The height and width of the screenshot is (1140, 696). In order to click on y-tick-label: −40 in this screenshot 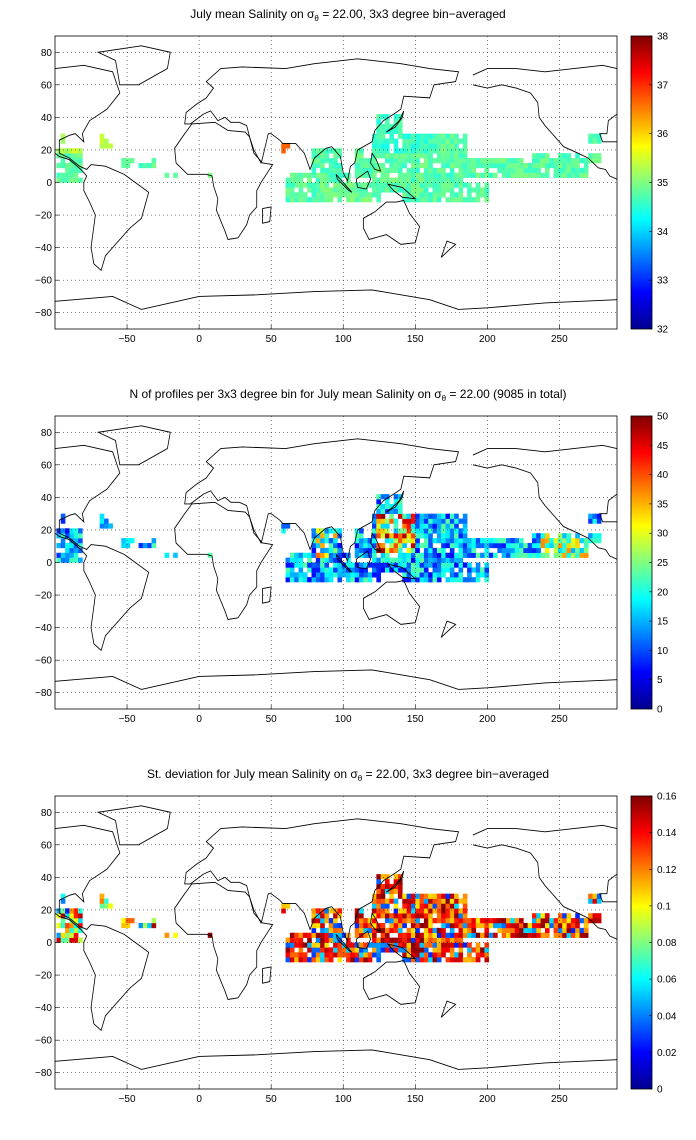, I will do `click(43, 628)`.